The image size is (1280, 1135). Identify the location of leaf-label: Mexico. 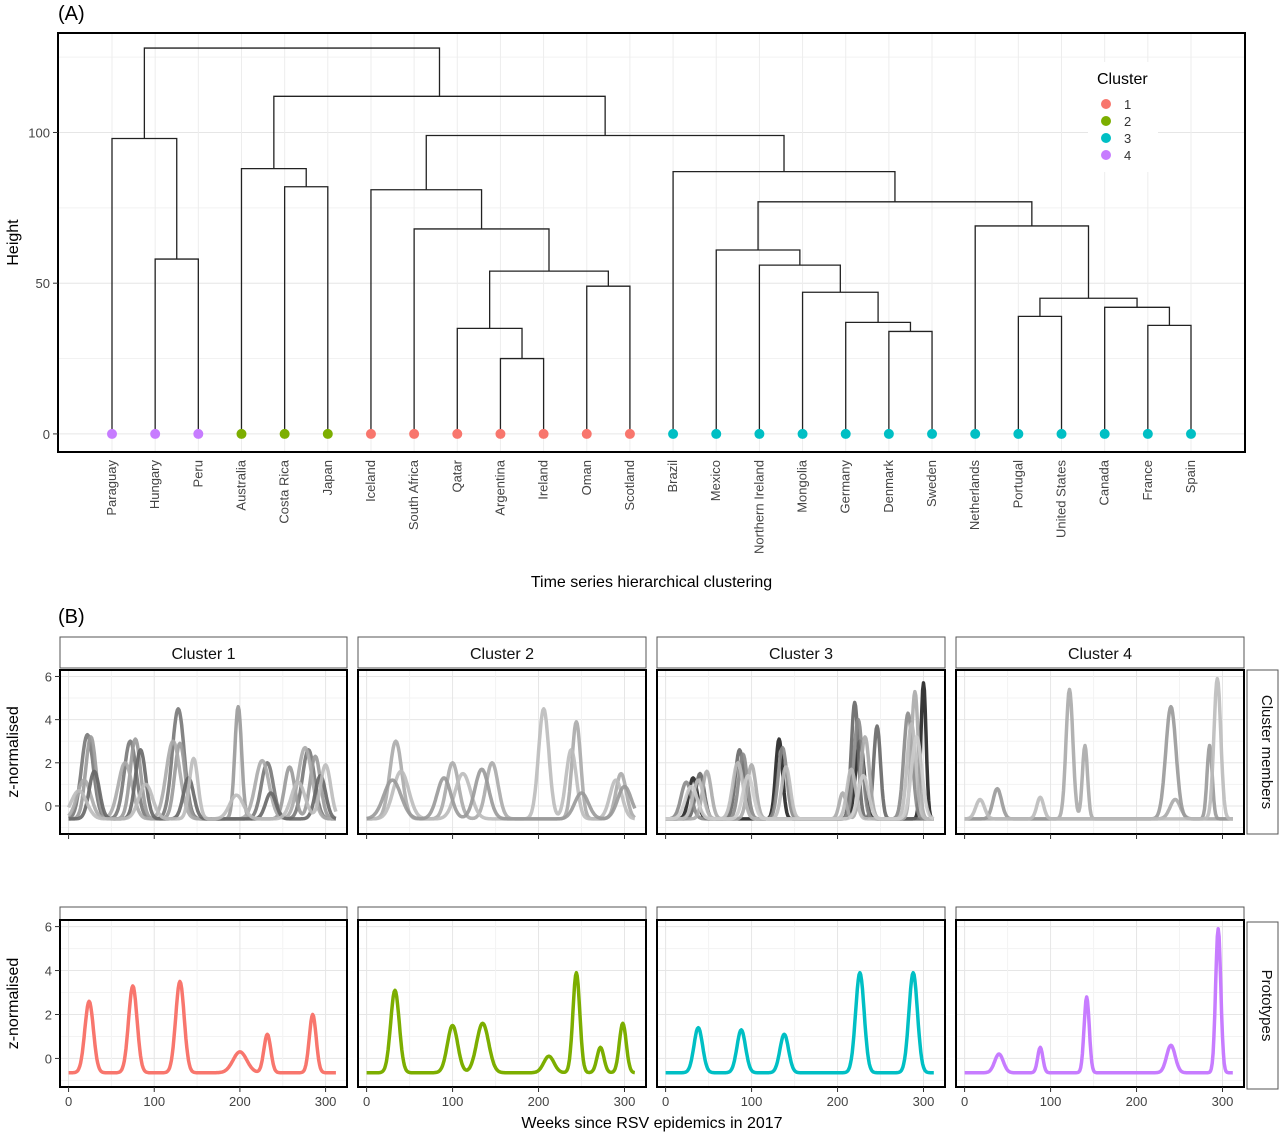
(715, 480).